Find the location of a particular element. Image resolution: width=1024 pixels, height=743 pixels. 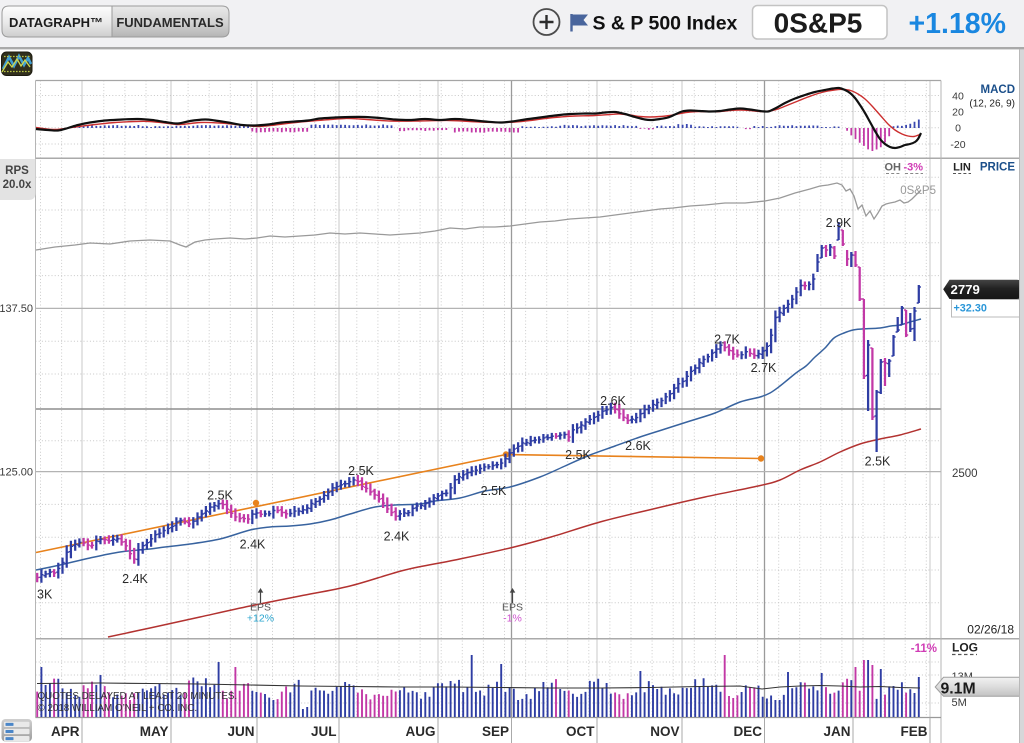

svg-text: 9.1M is located at coordinates (958, 688).